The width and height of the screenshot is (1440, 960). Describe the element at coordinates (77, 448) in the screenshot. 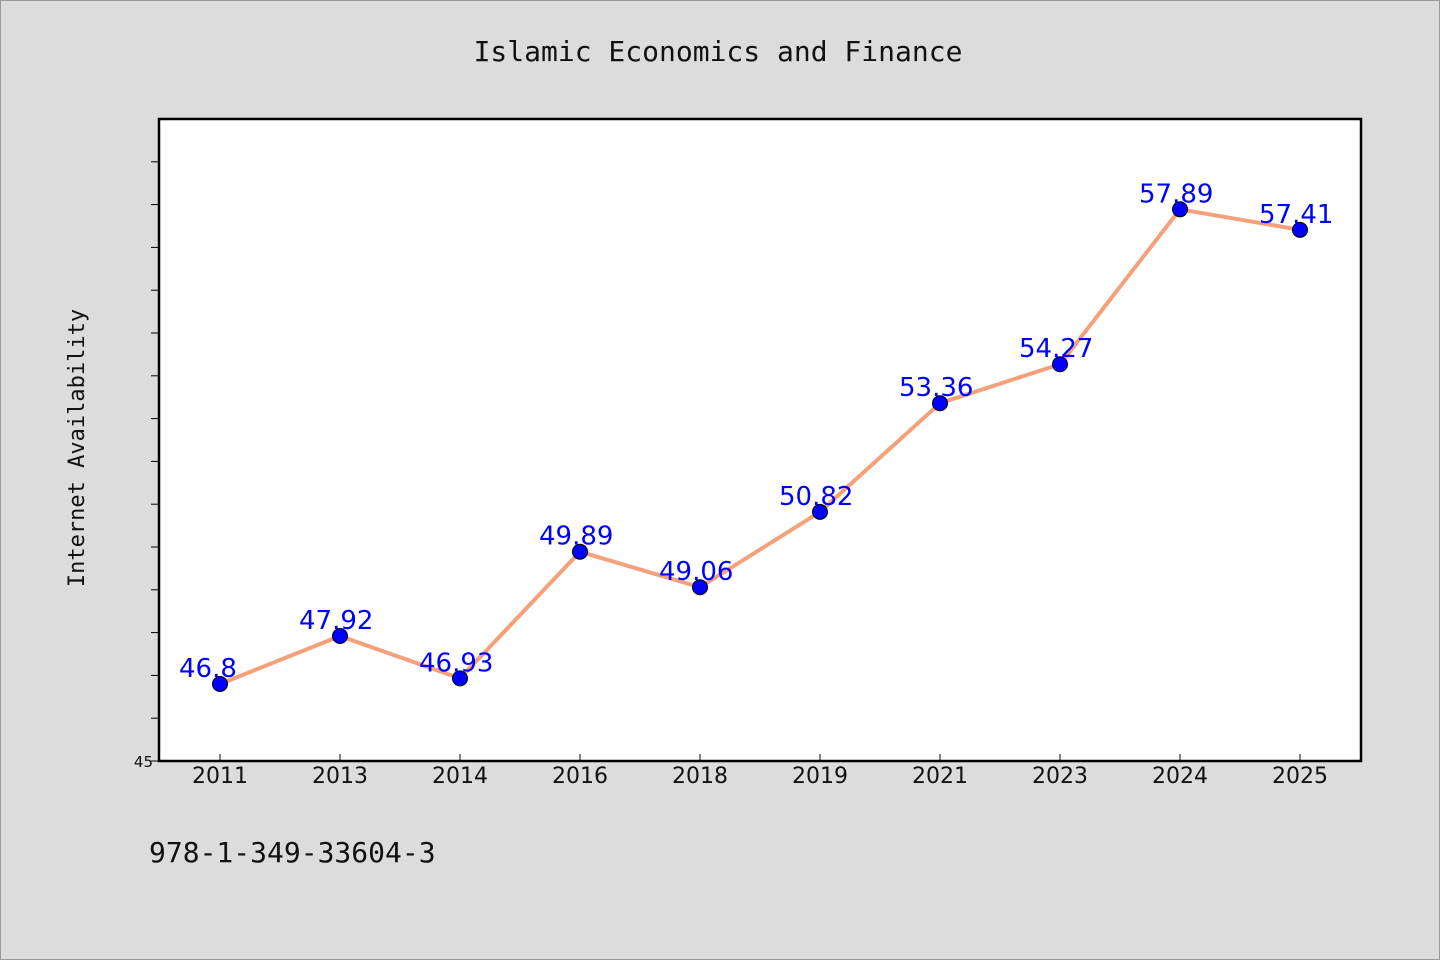

I see `y-axis-label: Internet Availability` at that location.